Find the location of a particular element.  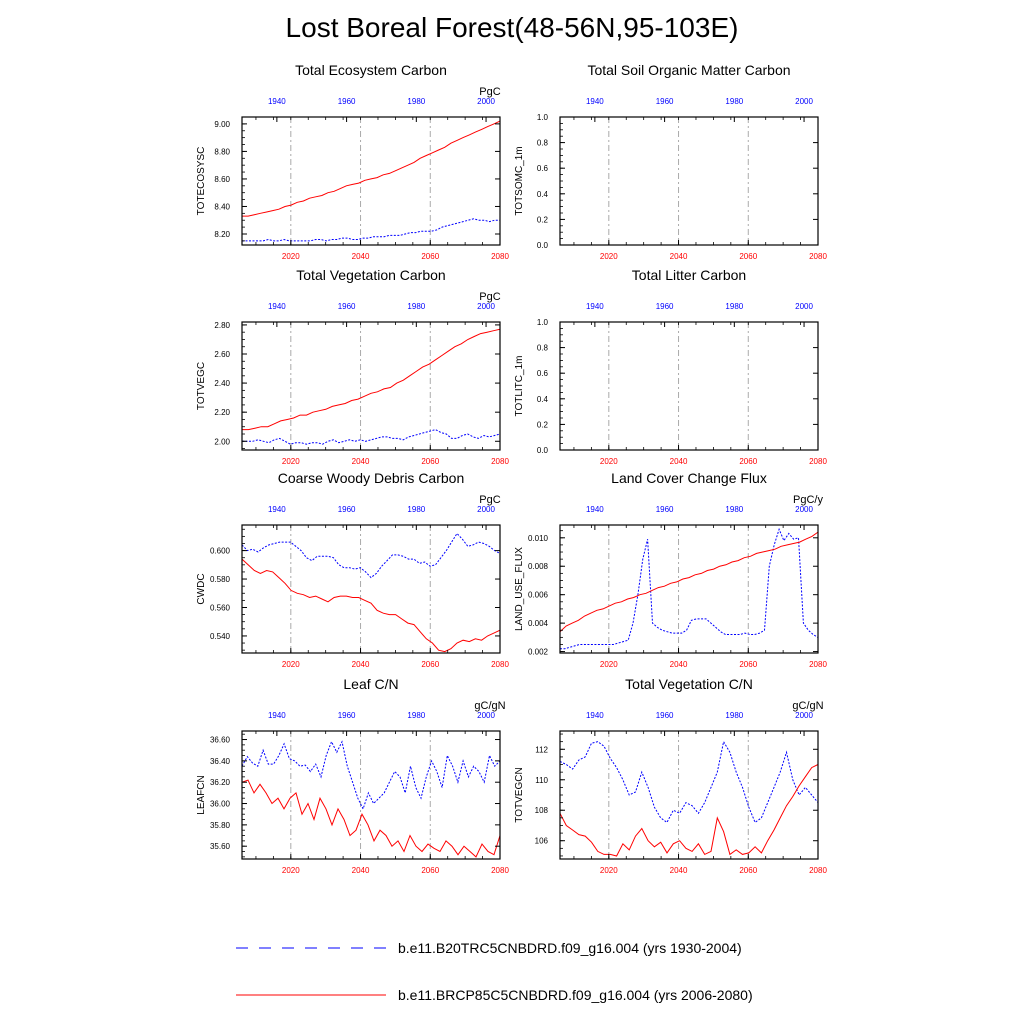

y-tick-label: 8.40 is located at coordinates (222, 206).